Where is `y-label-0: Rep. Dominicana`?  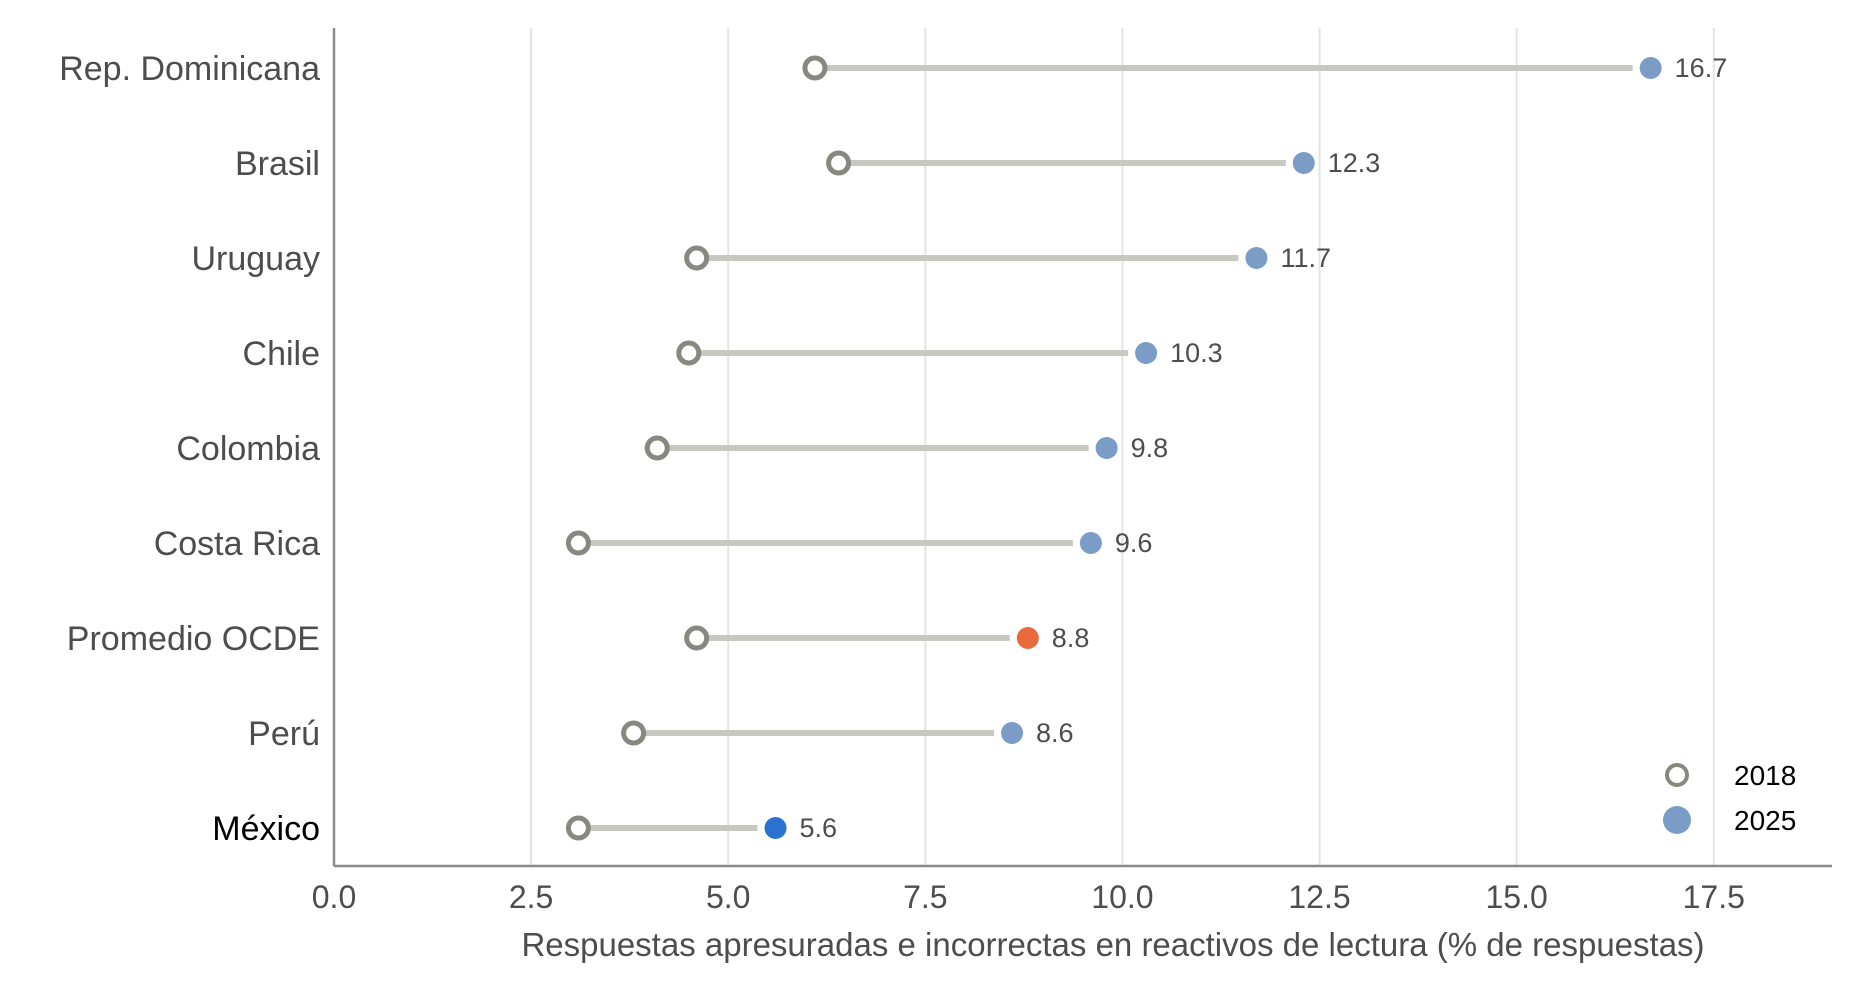
y-label-0: Rep. Dominicana is located at coordinates (189, 69).